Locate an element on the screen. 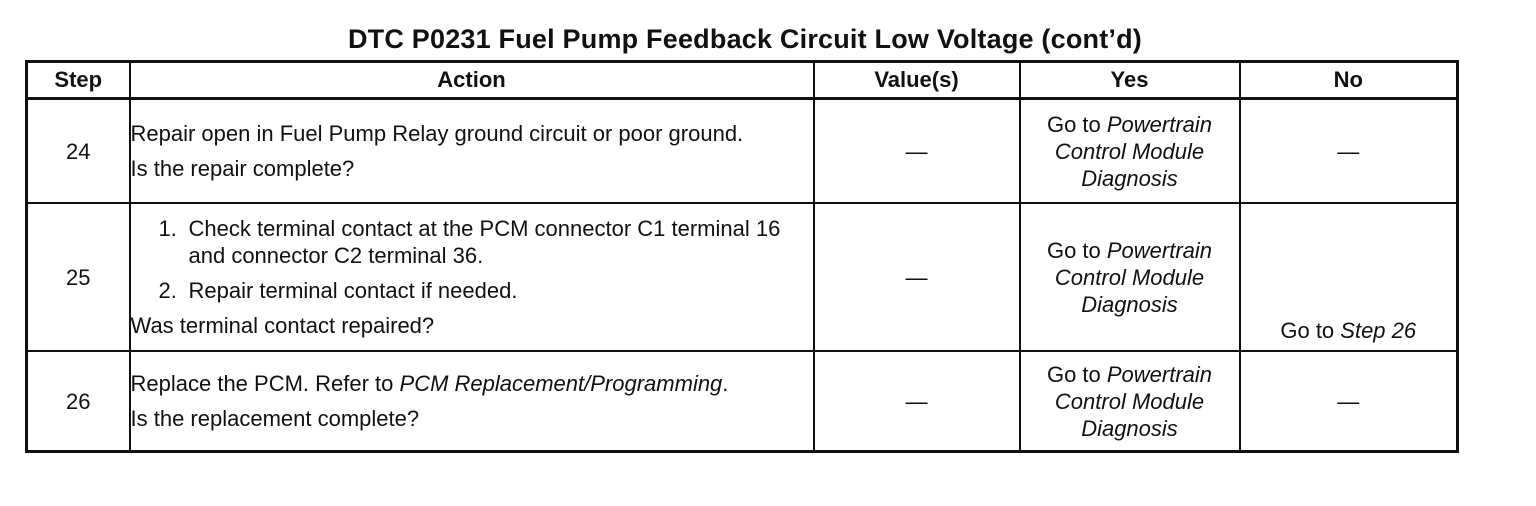 The height and width of the screenshot is (506, 1536). action-suffix: . is located at coordinates (725, 383).